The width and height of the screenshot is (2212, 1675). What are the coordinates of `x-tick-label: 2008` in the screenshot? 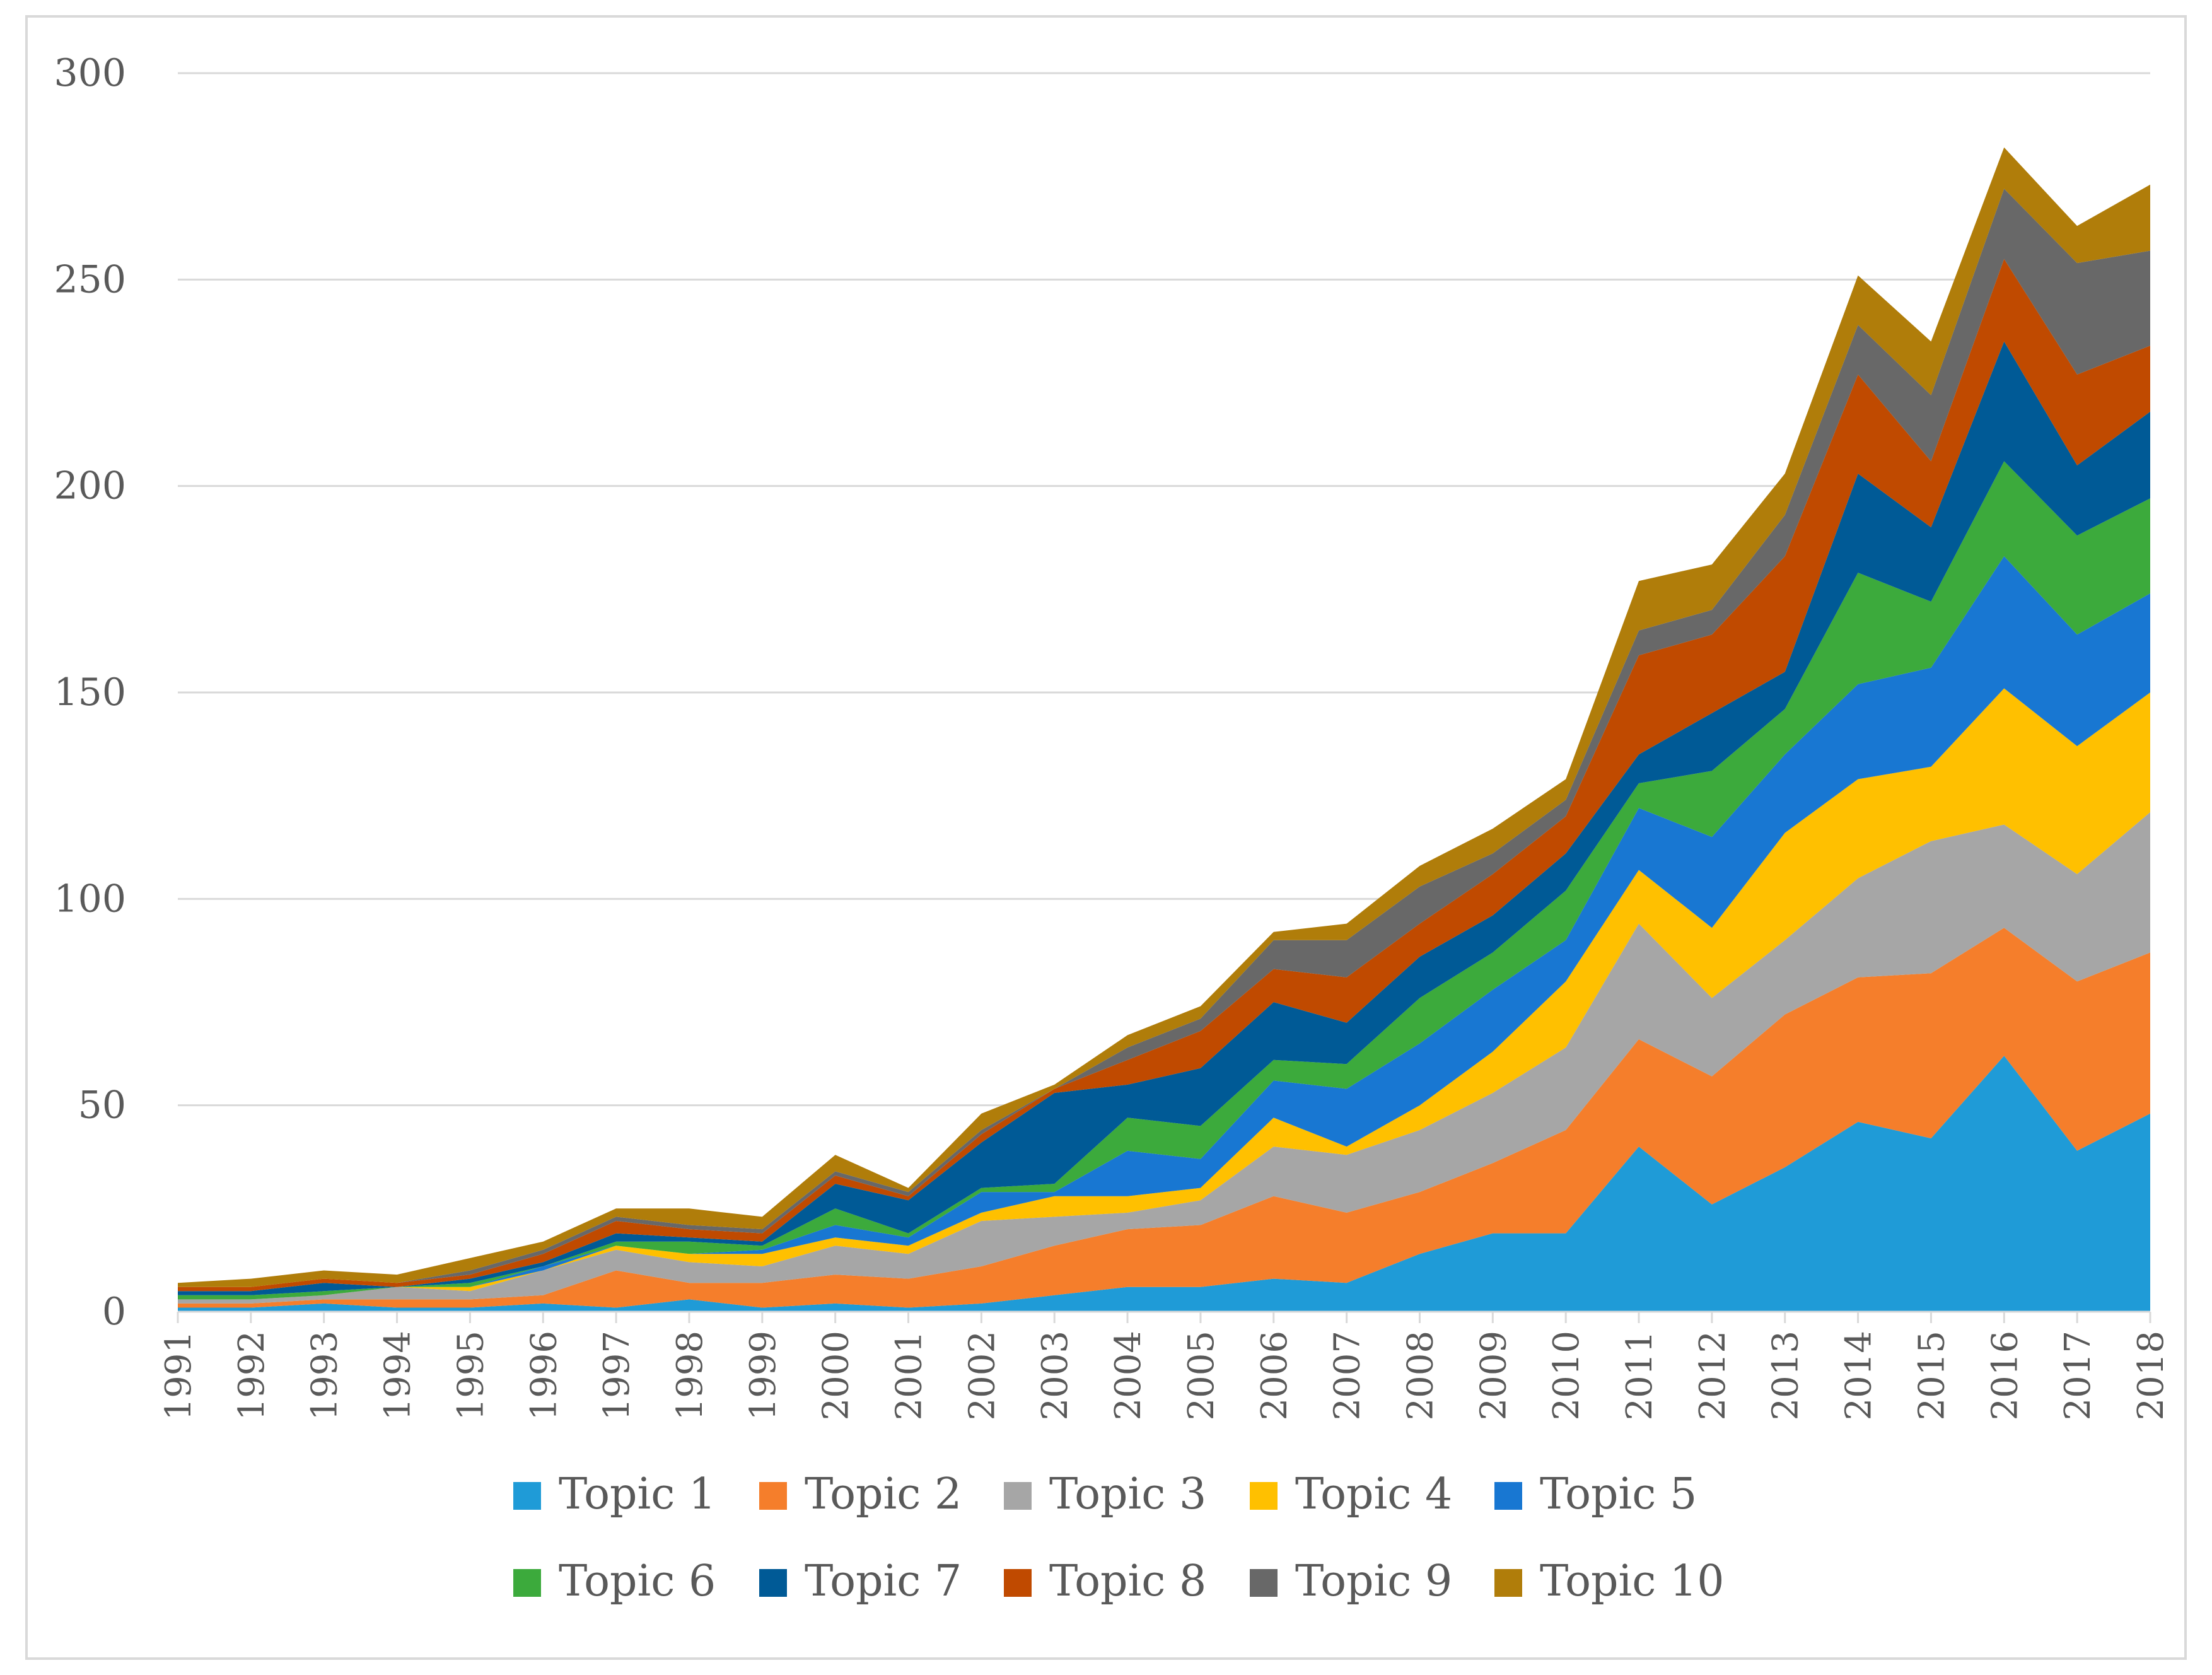 It's located at (1420, 1376).